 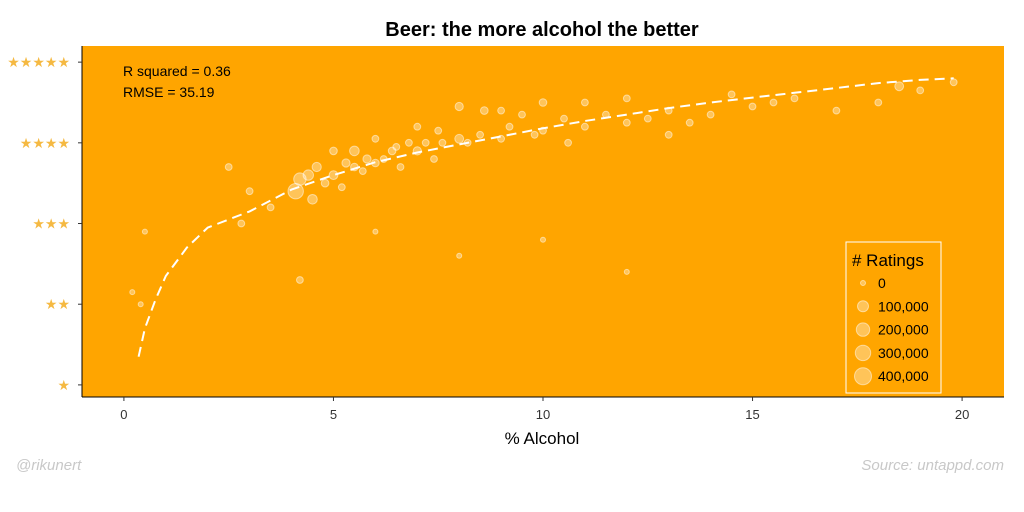 What do you see at coordinates (169, 92) in the screenshot?
I see `rmse-annotation: RMSE = 35.19` at bounding box center [169, 92].